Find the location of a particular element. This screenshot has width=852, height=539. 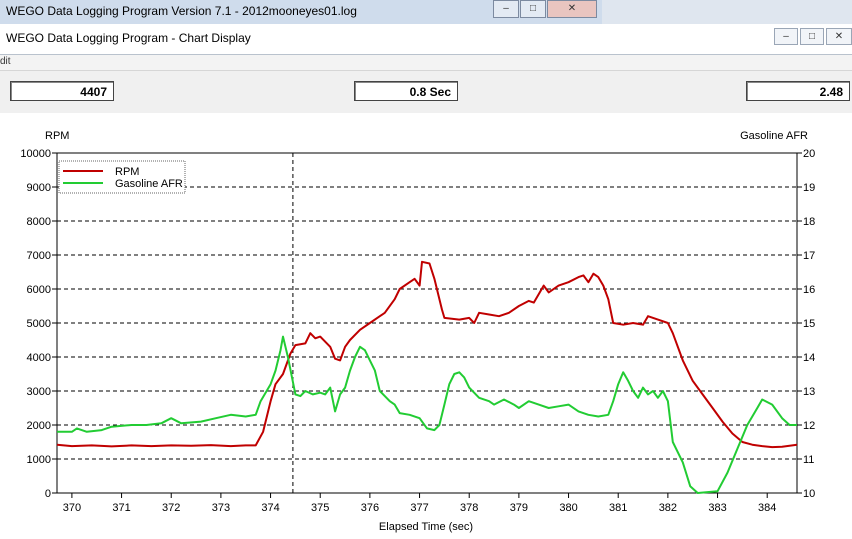

x-tick-label: 376 is located at coordinates (370, 508).